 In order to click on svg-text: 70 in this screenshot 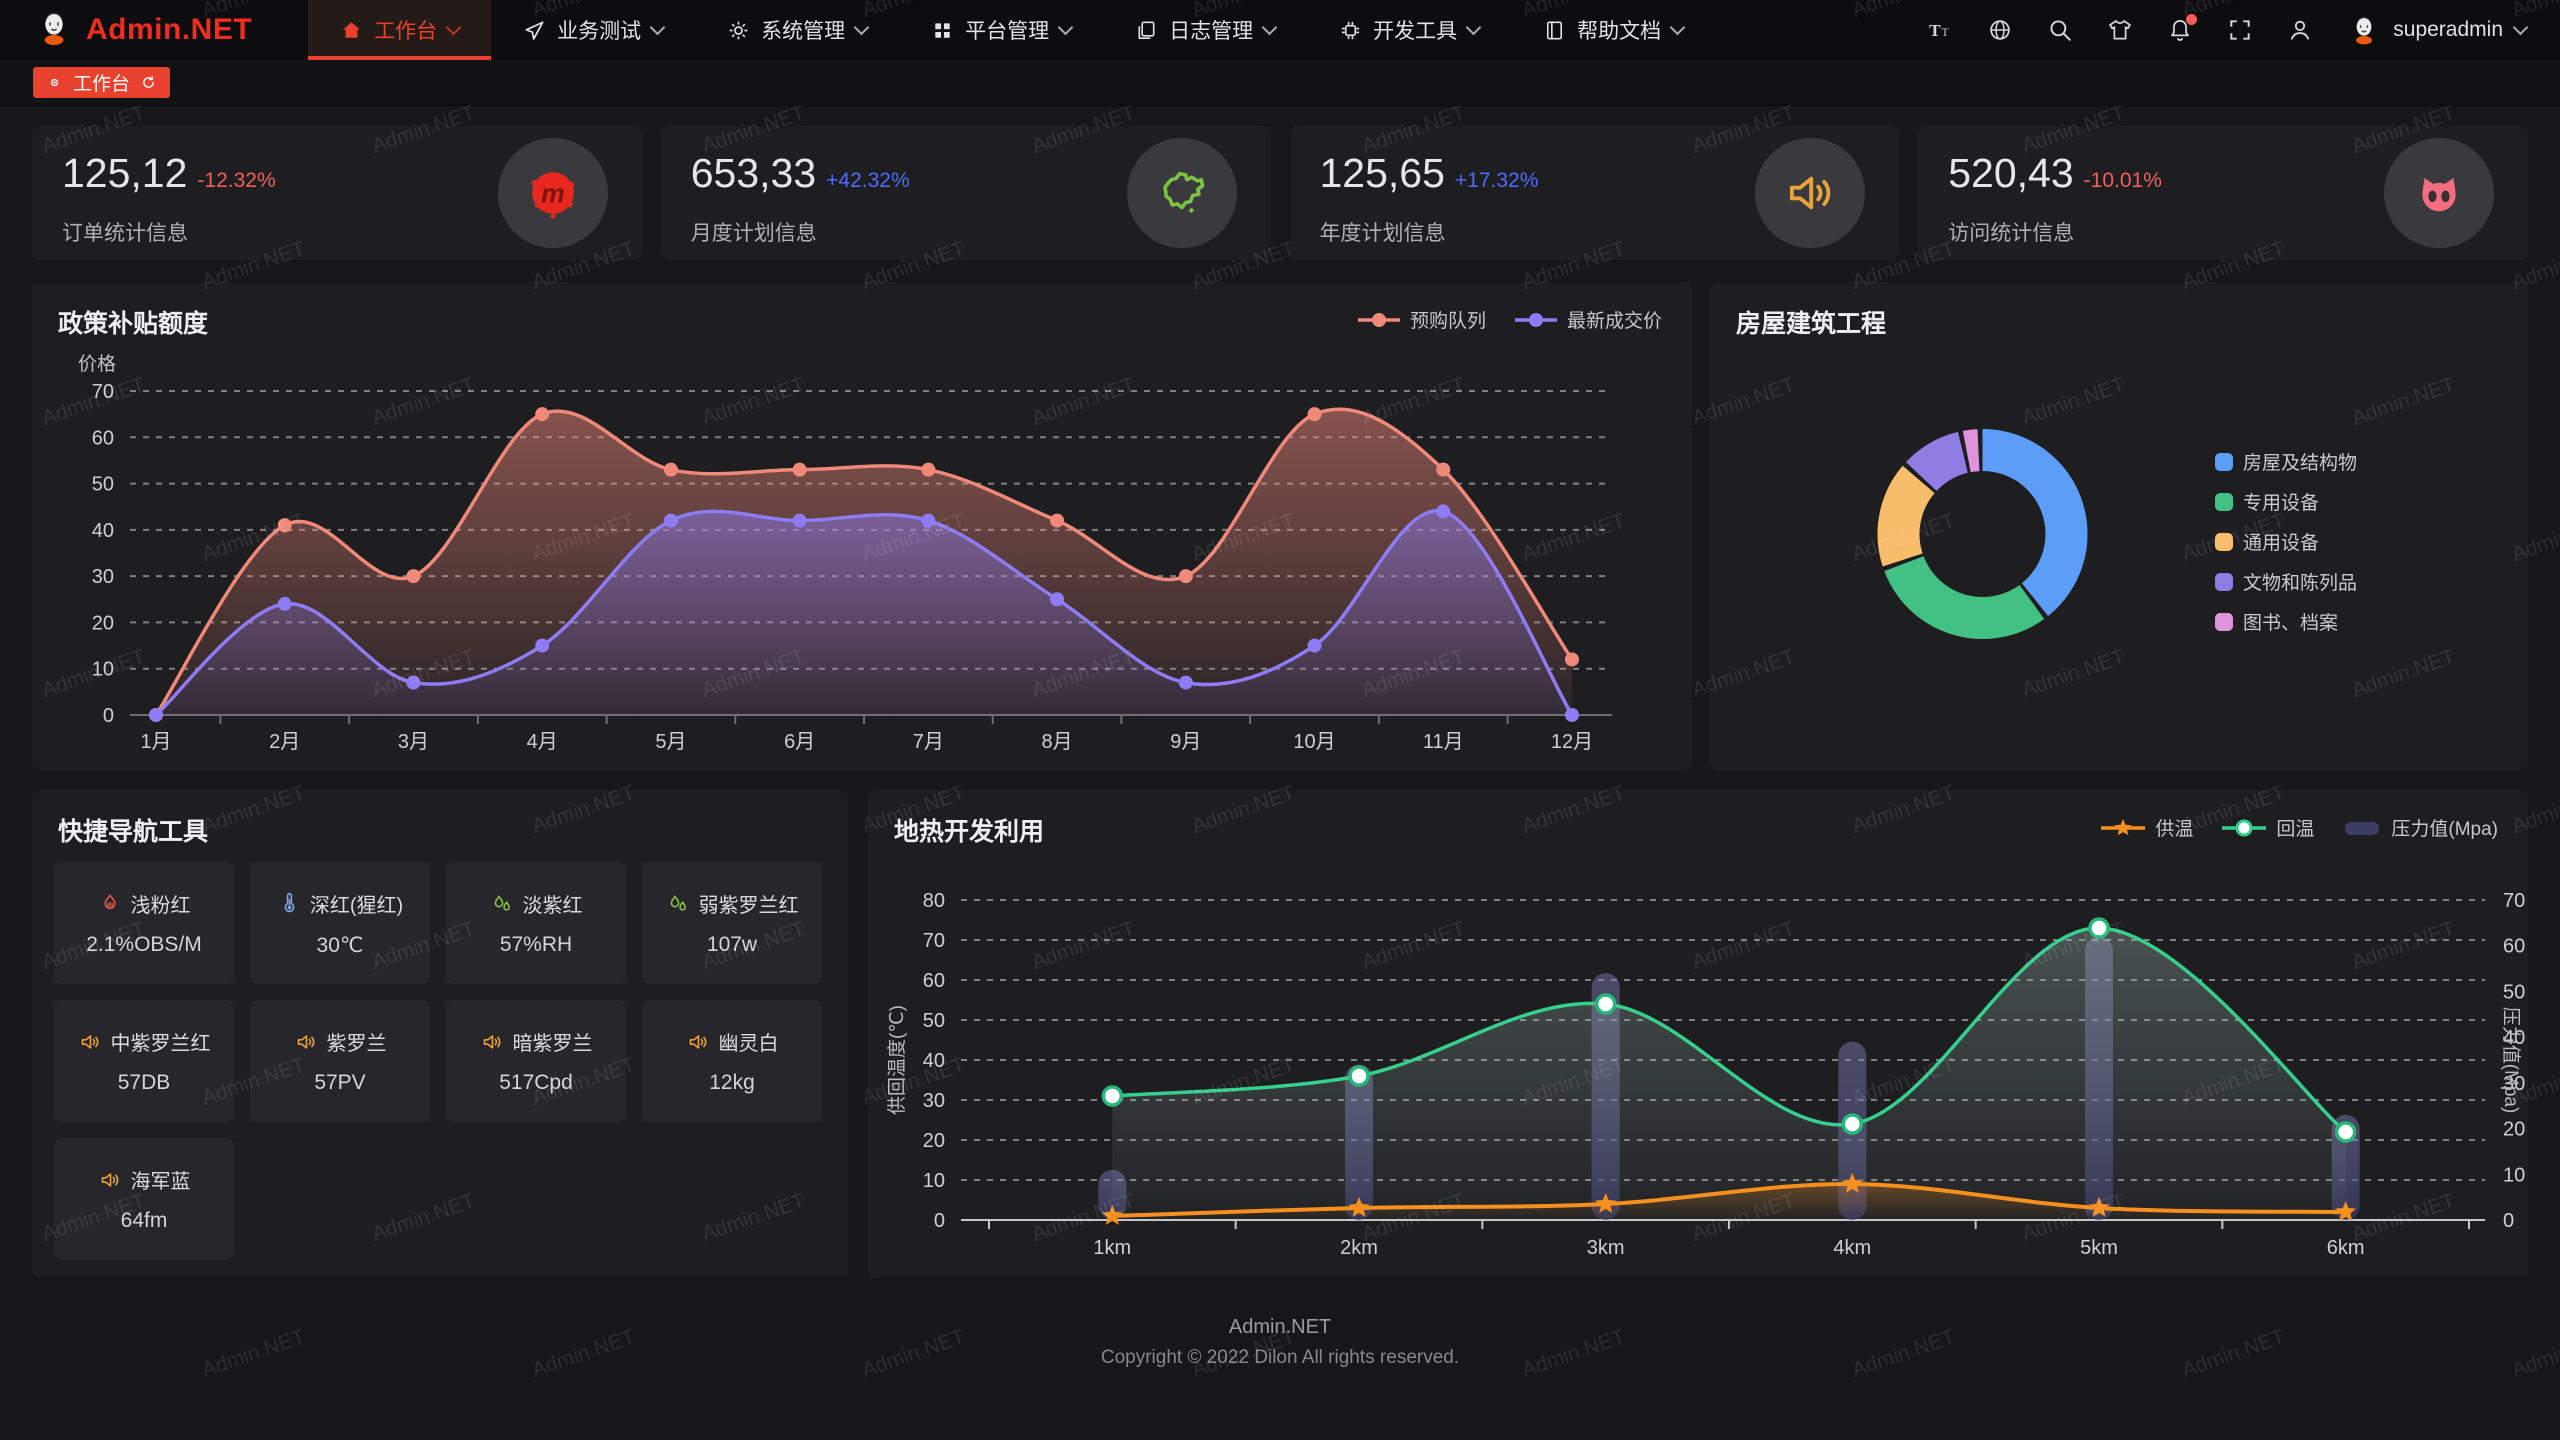, I will do `click(103, 392)`.